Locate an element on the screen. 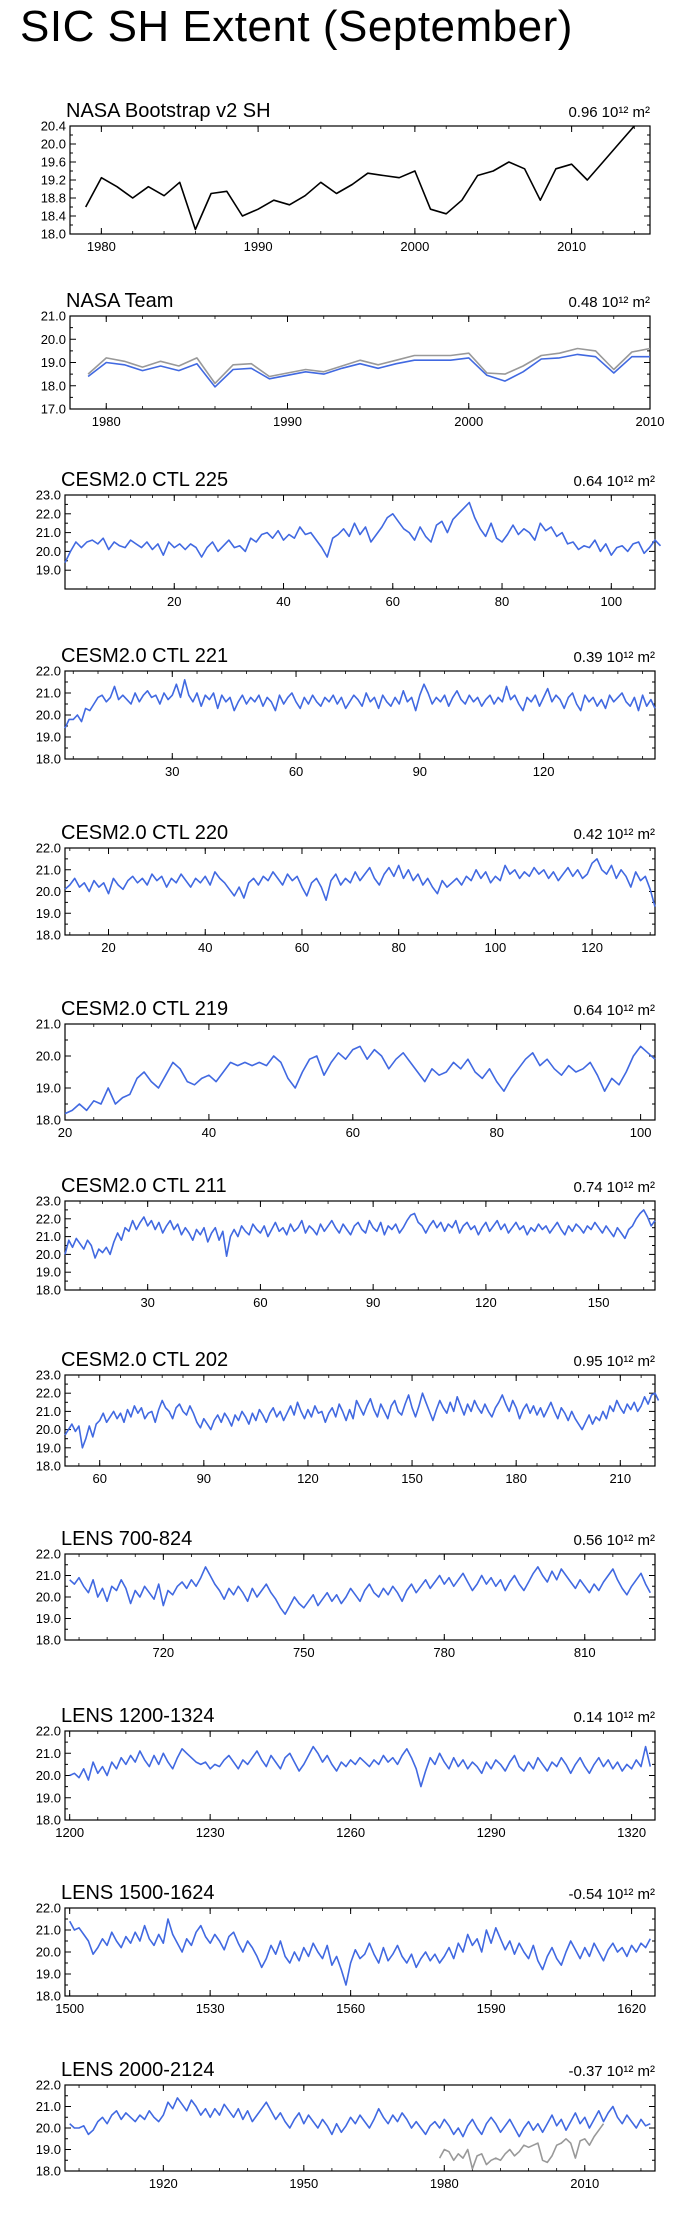 The image size is (678, 2227). x-tick-label: 150 is located at coordinates (599, 1302).